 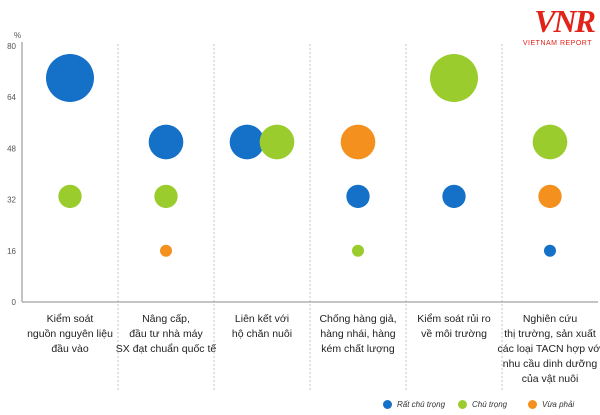 What do you see at coordinates (17, 35) in the screenshot?
I see `y-axis-label: %` at bounding box center [17, 35].